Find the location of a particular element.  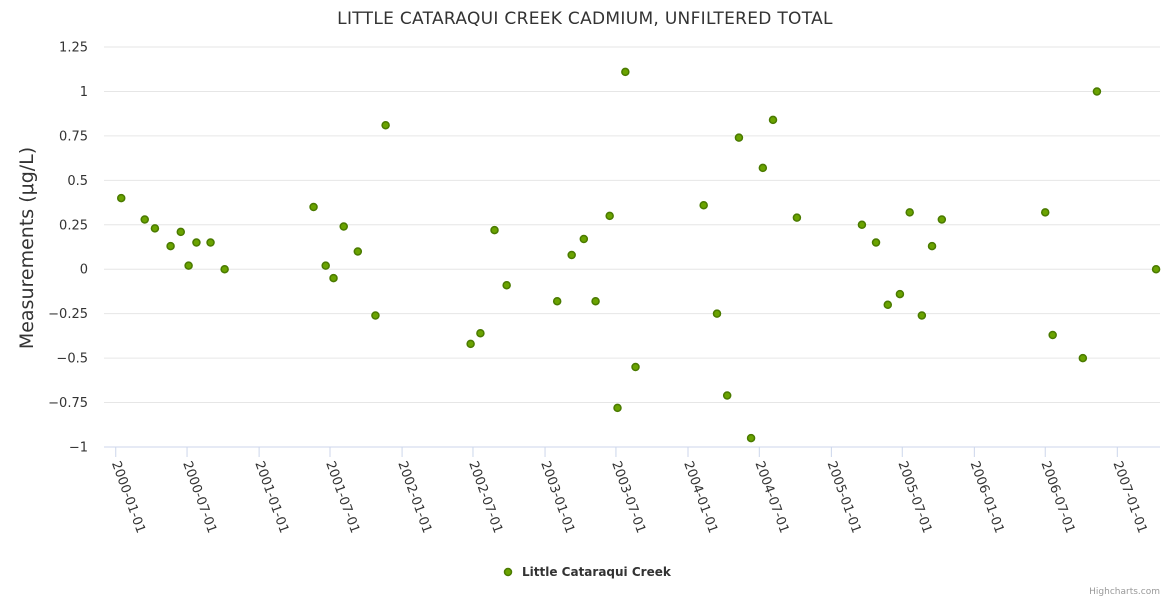

x-tick-label: 2005-07-01 is located at coordinates (915, 497).